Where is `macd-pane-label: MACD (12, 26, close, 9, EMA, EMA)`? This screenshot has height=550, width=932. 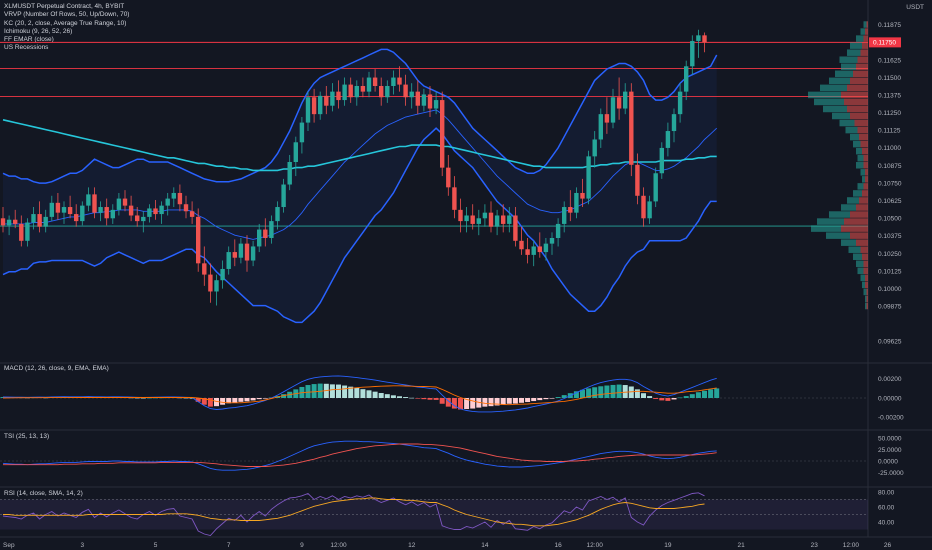
macd-pane-label: MACD (12, 26, close, 9, EMA, EMA) is located at coordinates (56, 368).